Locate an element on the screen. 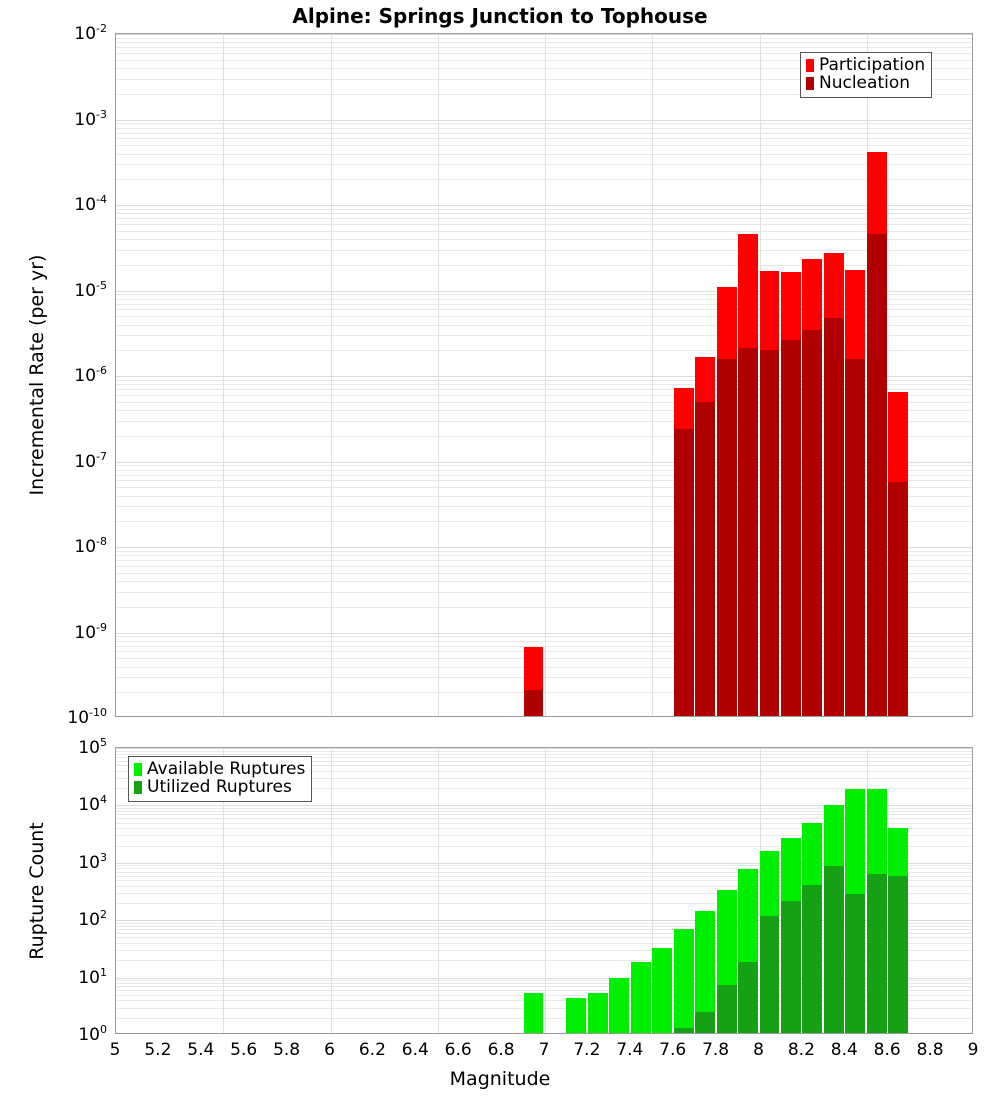 The width and height of the screenshot is (1000, 1100). legend-item-utilized-ruptures: Utilized Ruptures is located at coordinates (219, 787).